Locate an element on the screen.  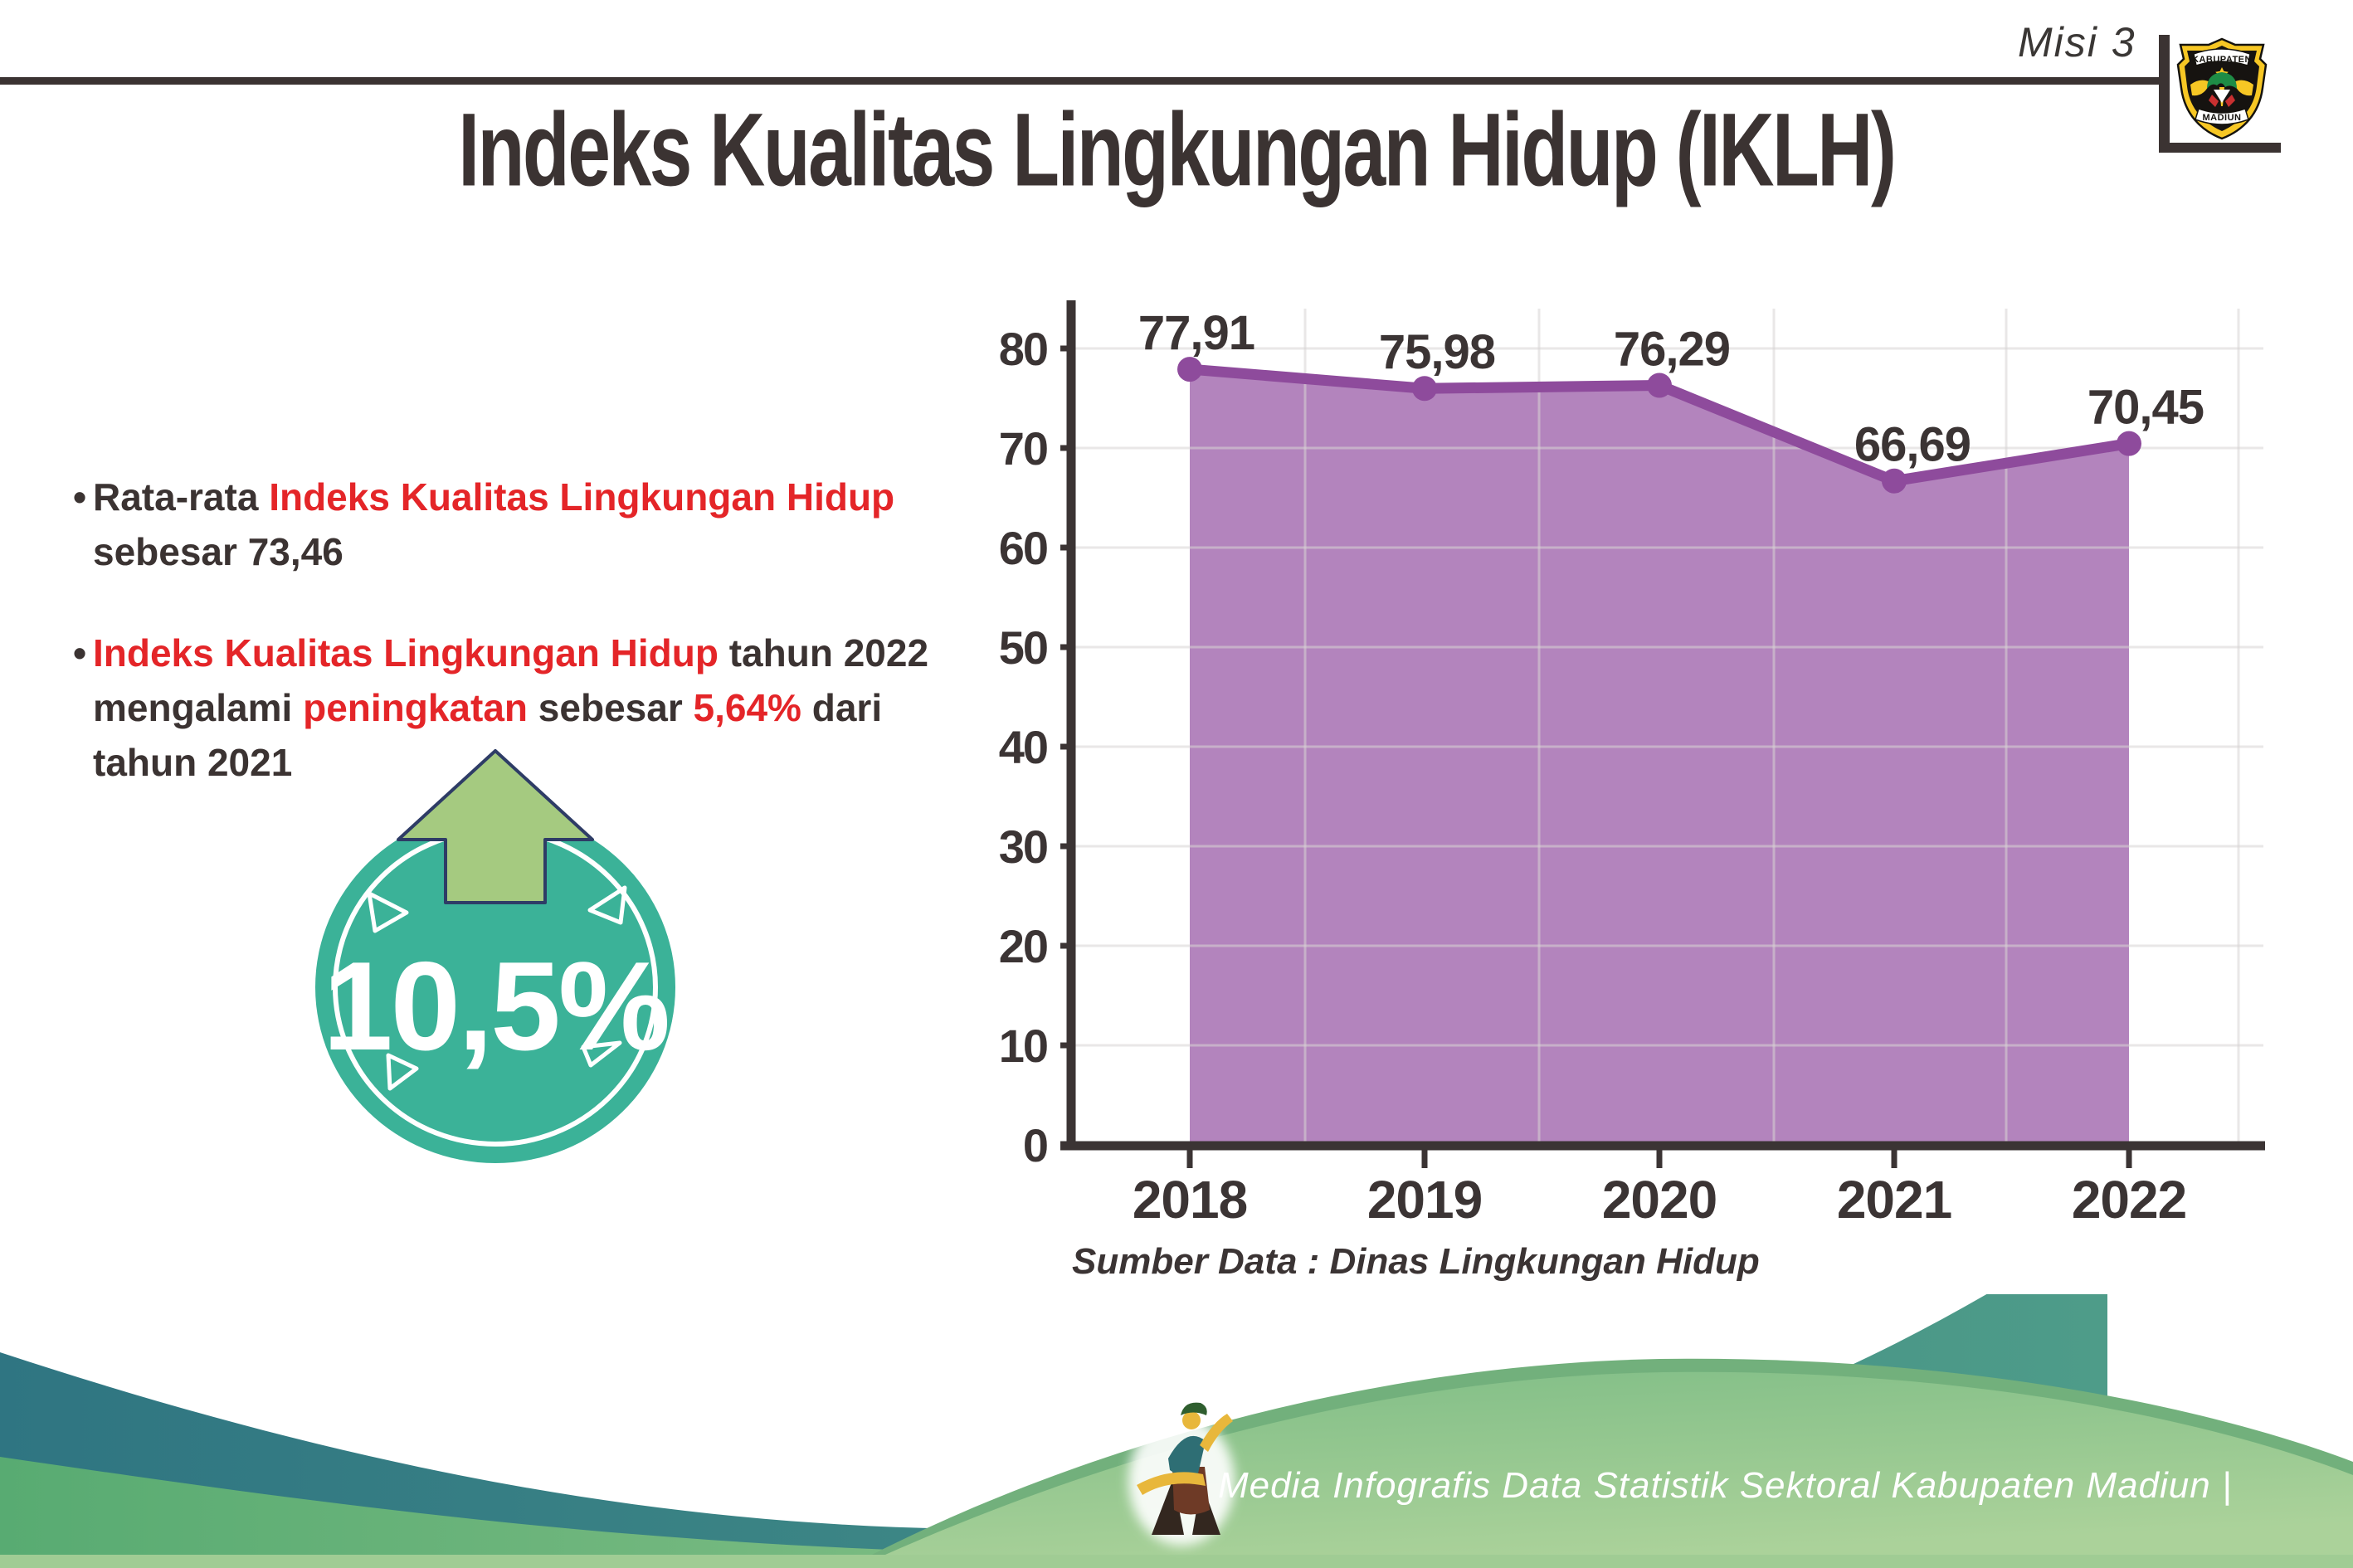
bottom-strip is located at coordinates (1176, 1561).